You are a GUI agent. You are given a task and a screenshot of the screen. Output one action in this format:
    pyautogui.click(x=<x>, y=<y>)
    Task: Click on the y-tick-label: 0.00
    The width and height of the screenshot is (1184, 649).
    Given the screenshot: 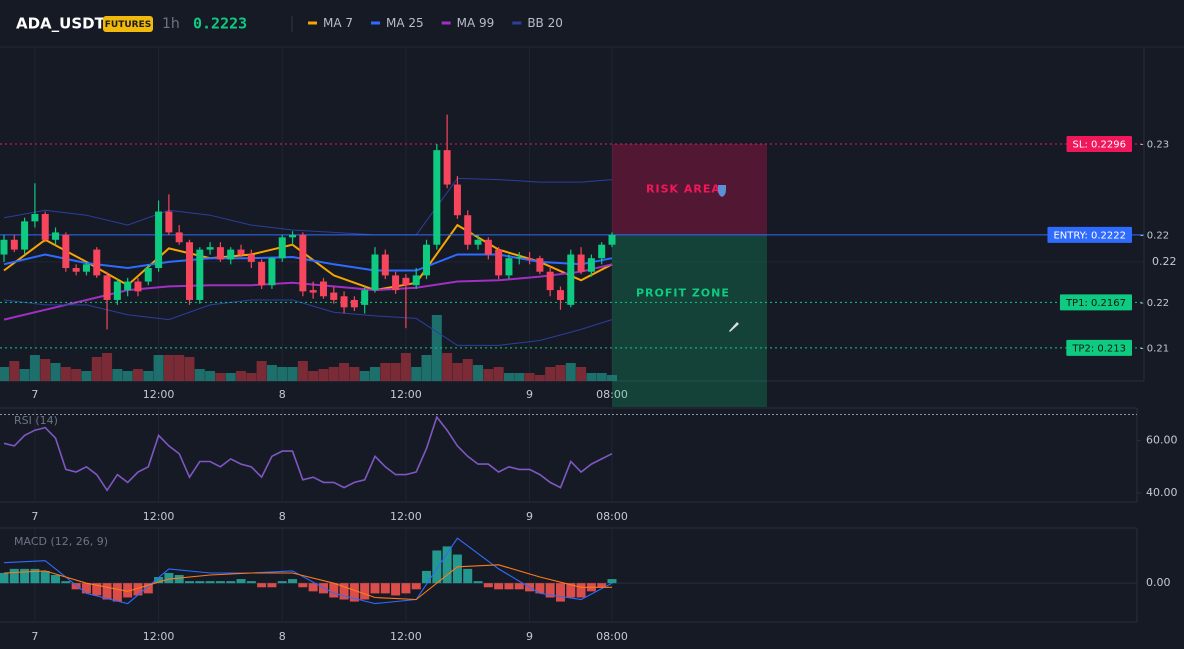 What is the action you would take?
    pyautogui.click(x=1158, y=582)
    